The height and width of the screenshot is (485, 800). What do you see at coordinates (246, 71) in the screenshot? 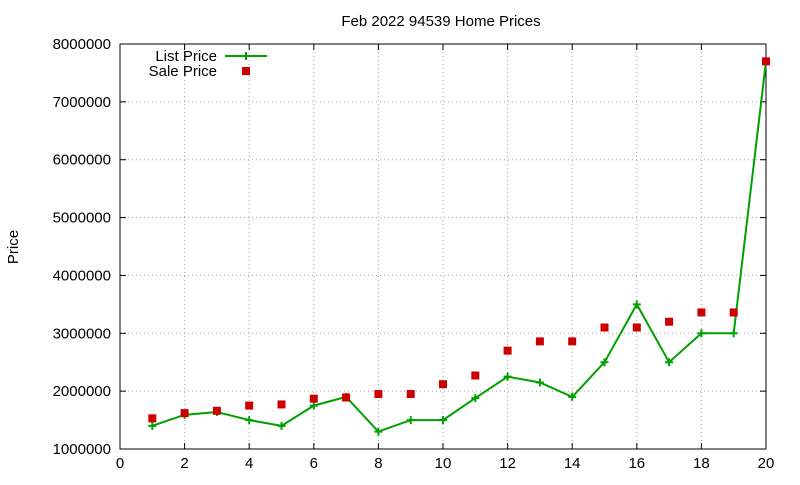
I see `legend-marker-sale-price` at bounding box center [246, 71].